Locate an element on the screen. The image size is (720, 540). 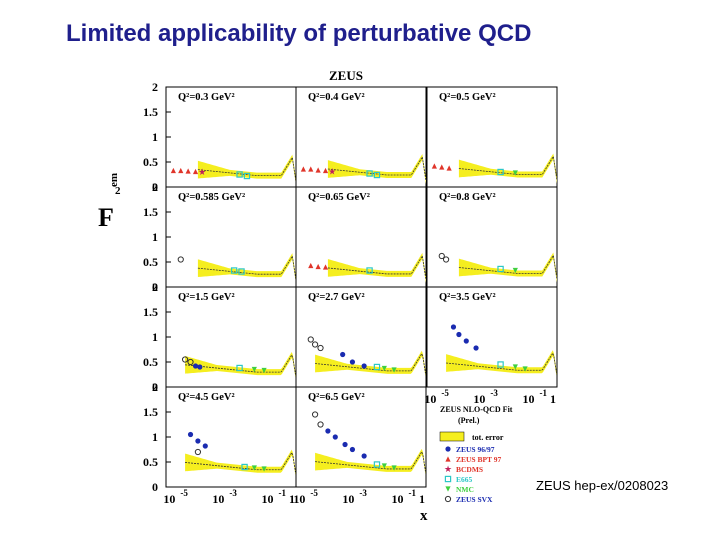
panel-label: Q²=0.585 GeV² is located at coordinates (211, 197).